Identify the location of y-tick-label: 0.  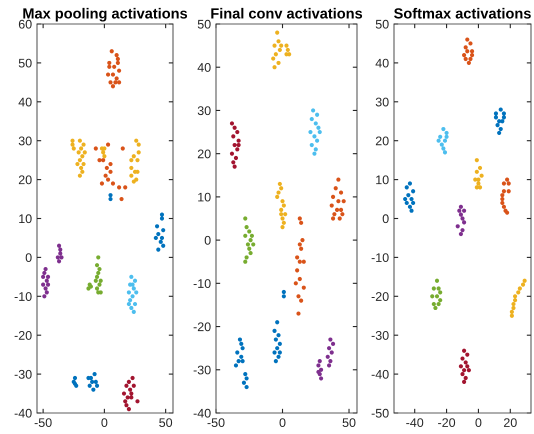
(207, 240).